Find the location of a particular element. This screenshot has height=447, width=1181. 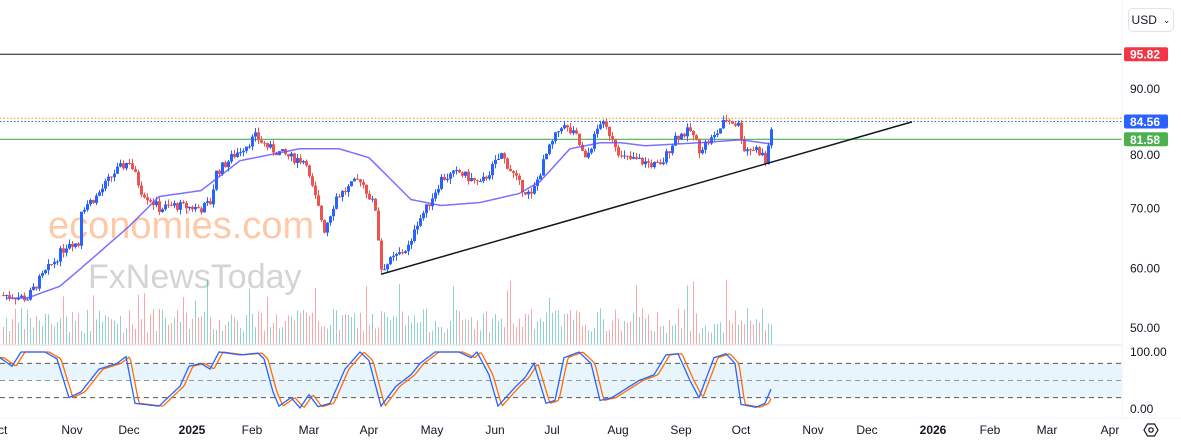

time-tick-label: 2025 is located at coordinates (192, 430).